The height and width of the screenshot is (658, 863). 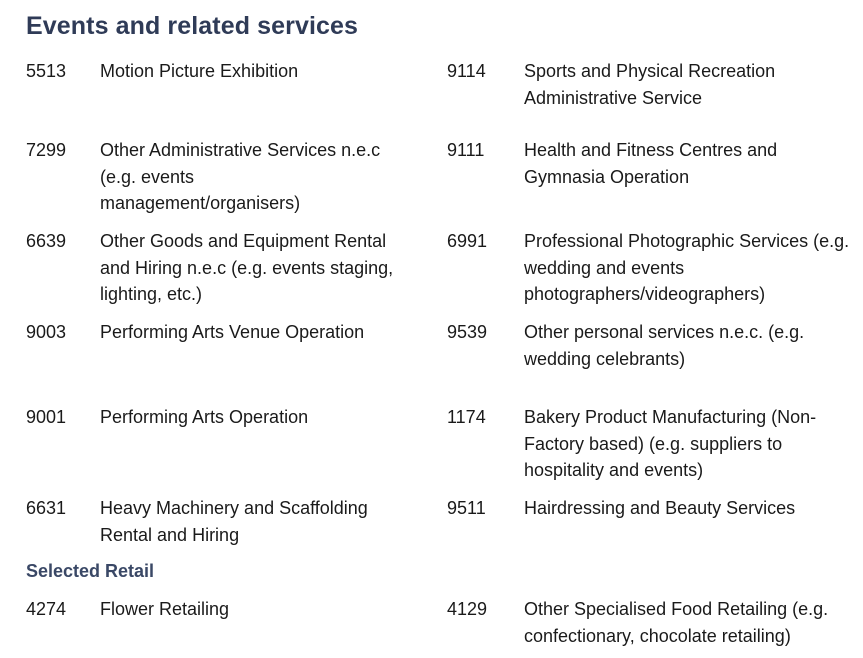 I want to click on industry-code: 5513, so click(x=46, y=71).